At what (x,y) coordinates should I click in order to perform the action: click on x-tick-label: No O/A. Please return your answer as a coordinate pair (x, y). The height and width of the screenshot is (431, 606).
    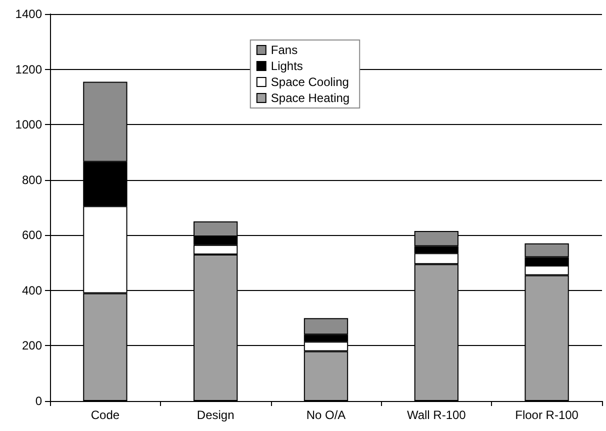
    Looking at the image, I should click on (326, 415).